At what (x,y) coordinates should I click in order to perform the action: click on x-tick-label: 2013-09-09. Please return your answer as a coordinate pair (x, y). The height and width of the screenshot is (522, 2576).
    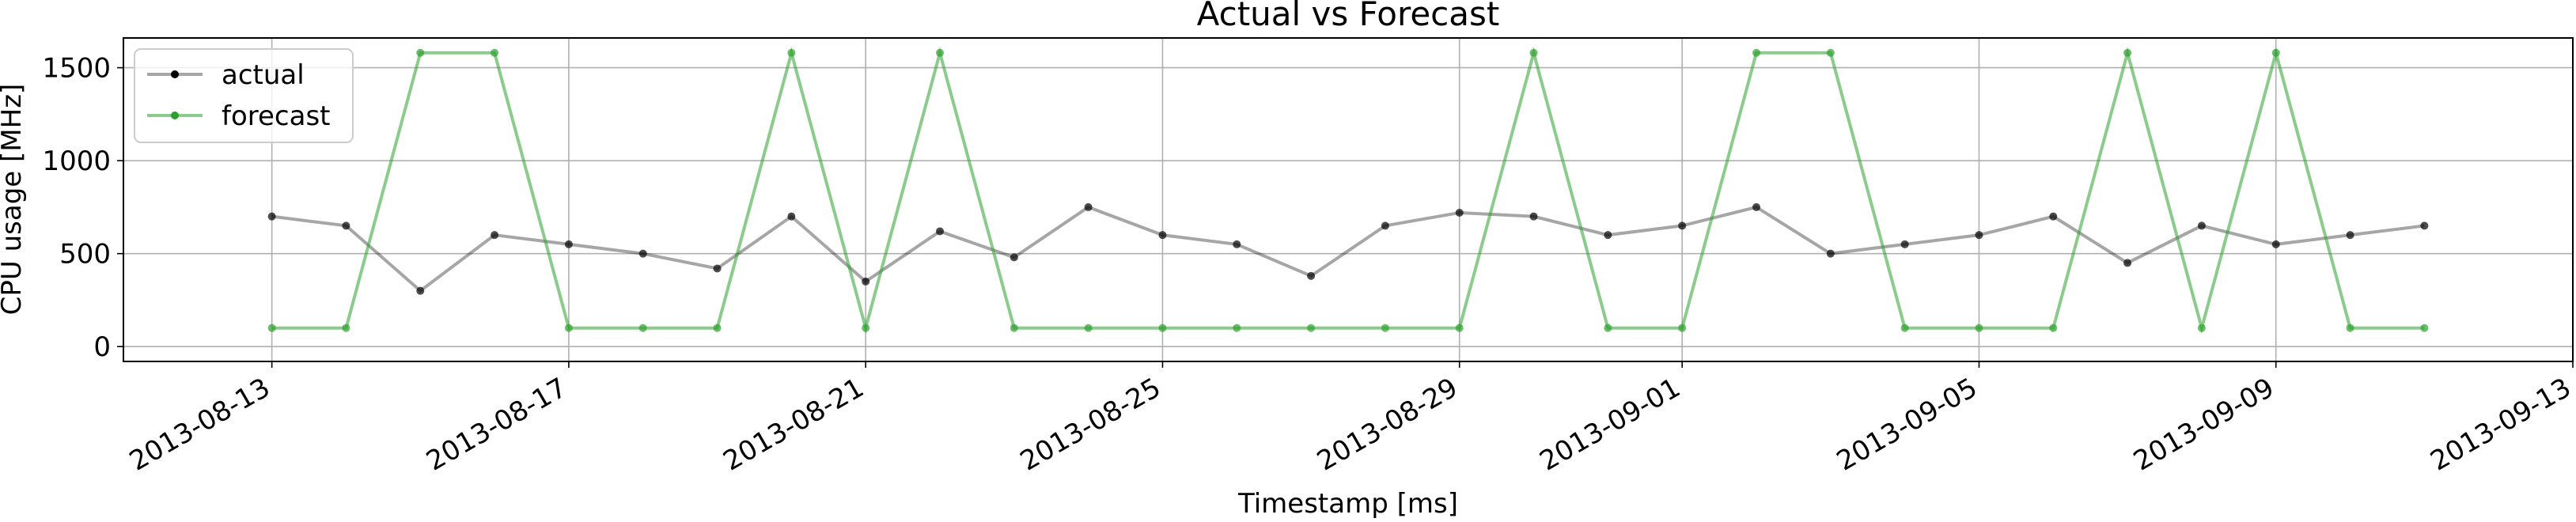
    Looking at the image, I should click on (2203, 425).